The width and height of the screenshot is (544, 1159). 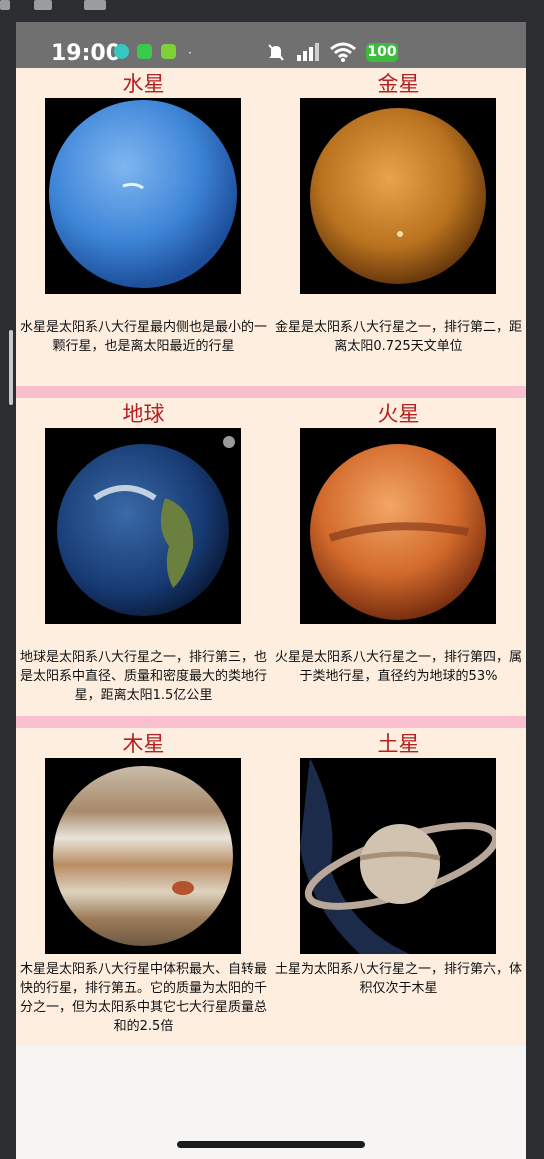 I want to click on planet-description: 水星是太阳系八大行星最内侧也是最小的一颗行星，也是离太阳最近的行星, so click(x=143, y=337).